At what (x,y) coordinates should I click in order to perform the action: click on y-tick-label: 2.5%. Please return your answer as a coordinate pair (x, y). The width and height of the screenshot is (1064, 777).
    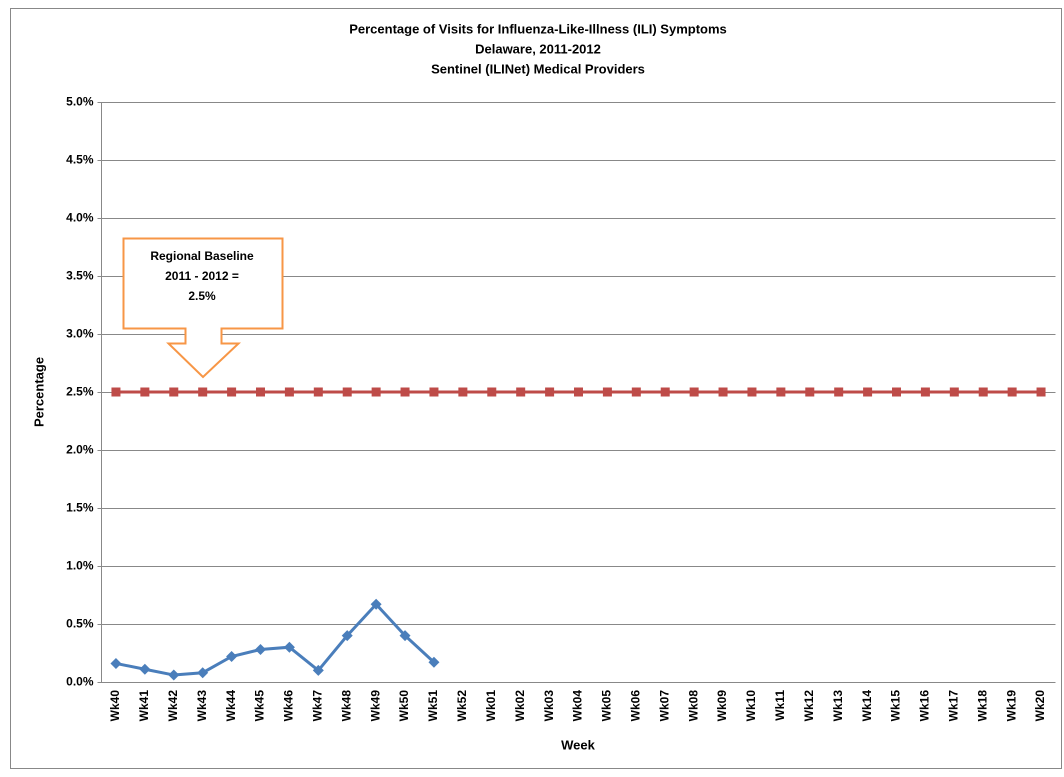
    Looking at the image, I should click on (80, 392).